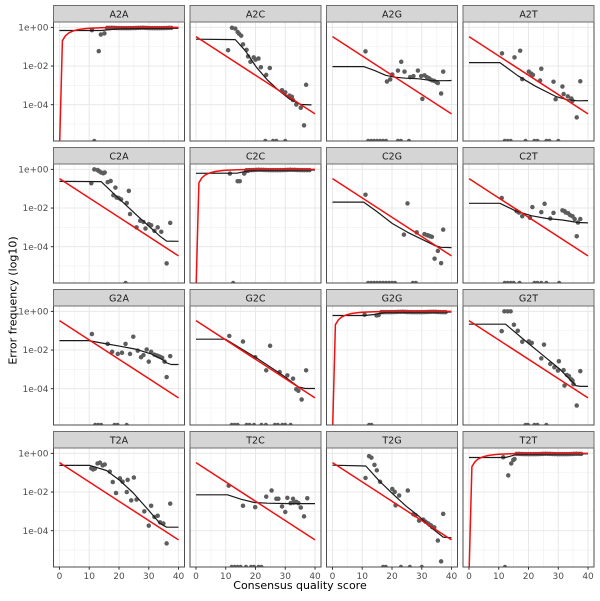 The width and height of the screenshot is (600, 601). I want to click on facet-panel-G2T: G2T, so click(528, 357).